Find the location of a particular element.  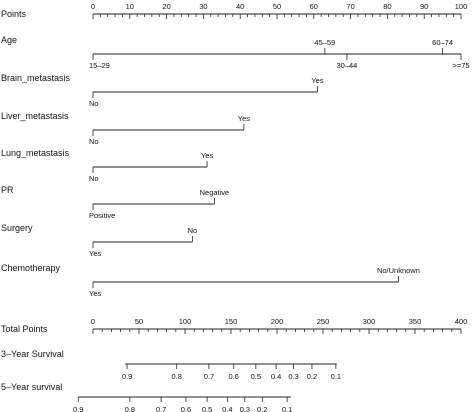

points-axis-tick-label: 60 is located at coordinates (314, 6).